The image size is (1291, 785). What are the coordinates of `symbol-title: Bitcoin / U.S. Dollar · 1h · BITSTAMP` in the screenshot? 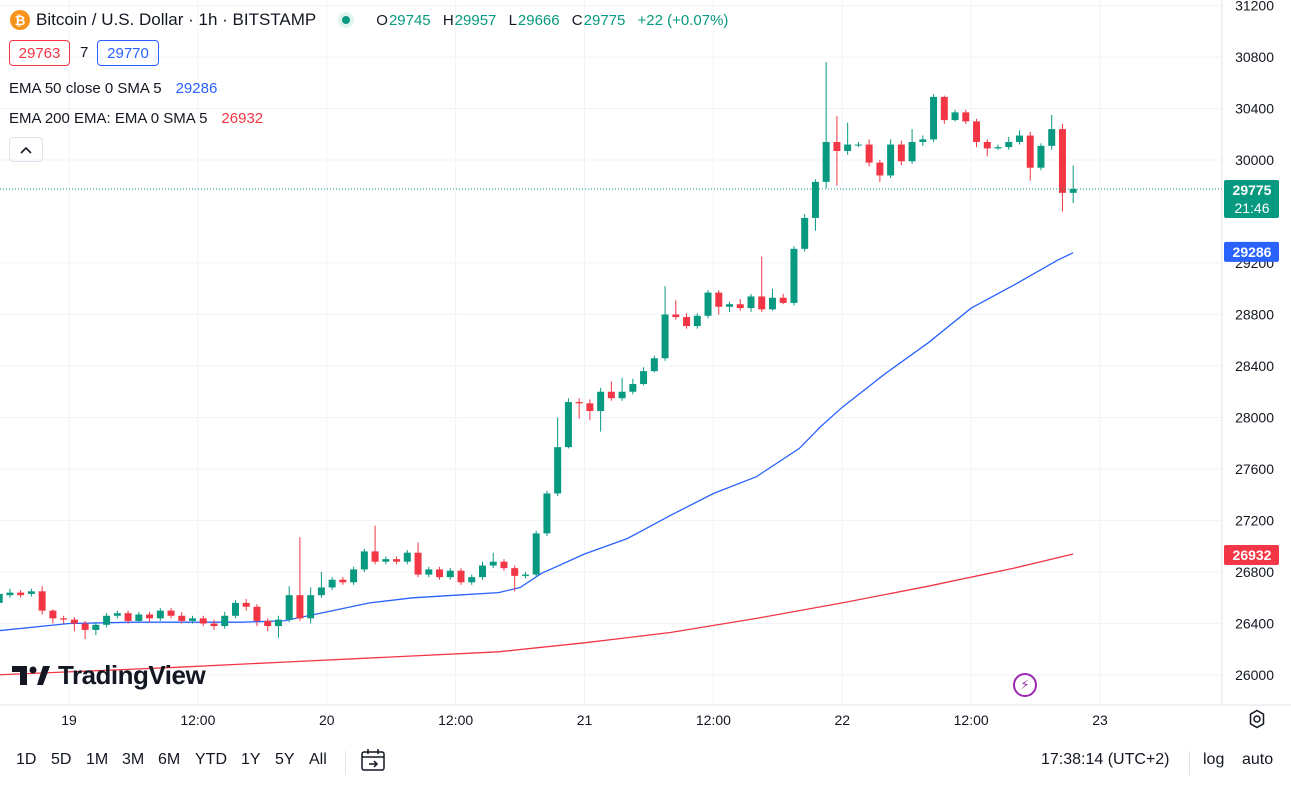 It's located at (176, 19).